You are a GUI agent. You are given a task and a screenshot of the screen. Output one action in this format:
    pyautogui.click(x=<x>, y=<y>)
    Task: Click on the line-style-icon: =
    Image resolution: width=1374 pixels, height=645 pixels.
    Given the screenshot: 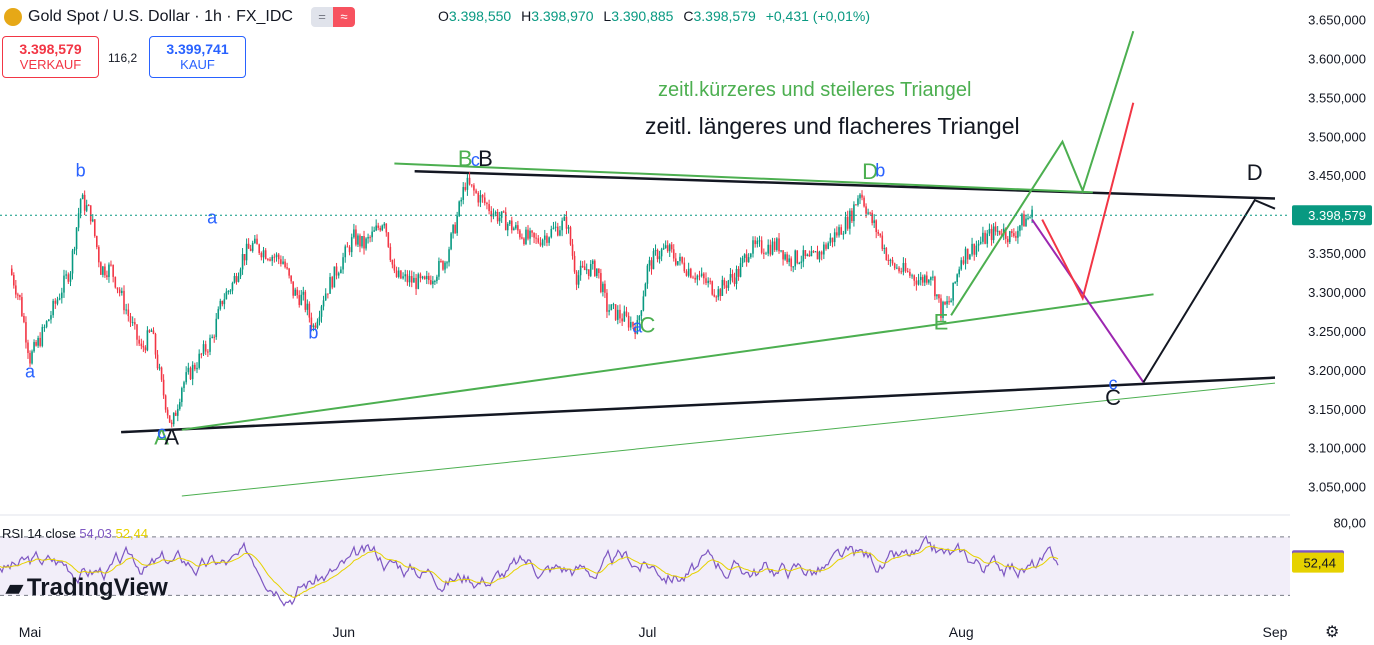 What is the action you would take?
    pyautogui.click(x=321, y=17)
    